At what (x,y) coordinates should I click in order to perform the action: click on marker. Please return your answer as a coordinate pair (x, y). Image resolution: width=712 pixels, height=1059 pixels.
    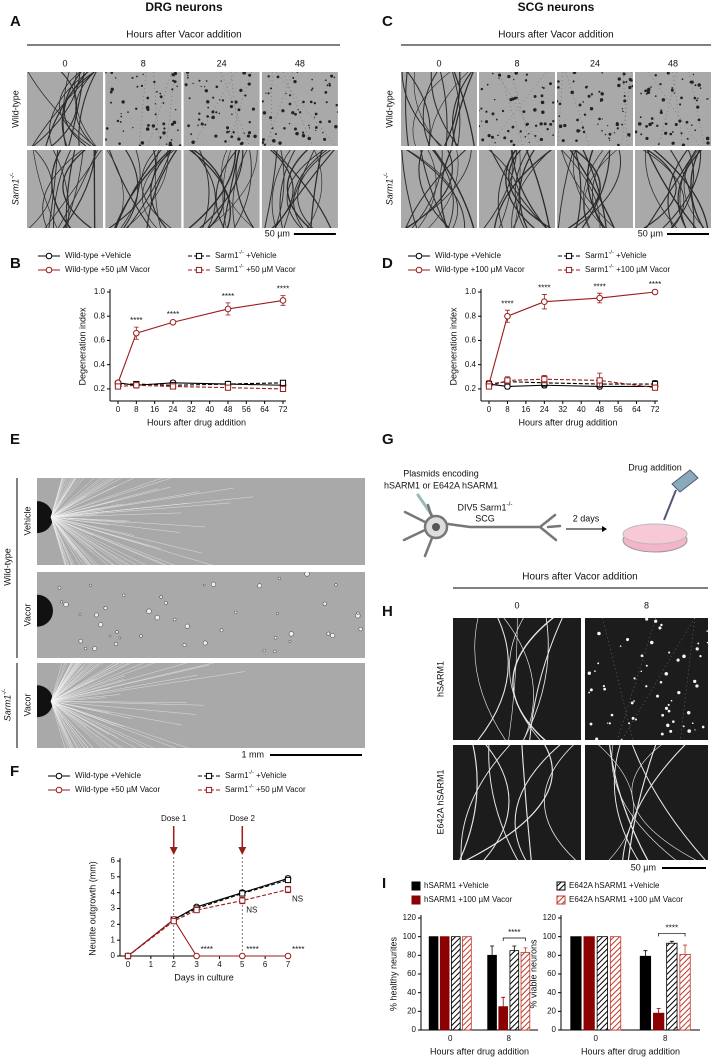
    Looking at the image, I should click on (655, 292).